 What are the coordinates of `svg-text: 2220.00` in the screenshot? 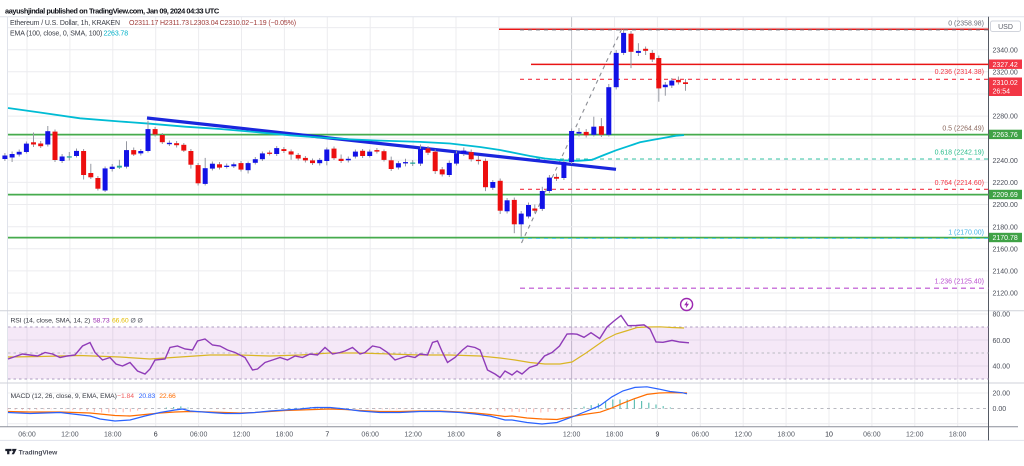 It's located at (1005, 183).